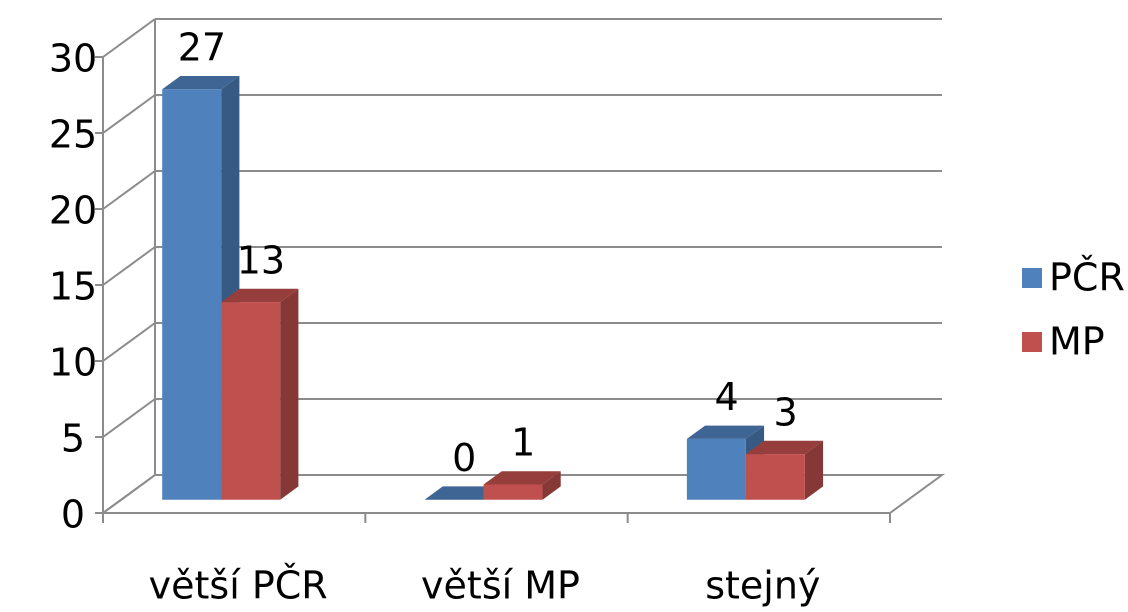 The image size is (1128, 612). Describe the element at coordinates (238, 586) in the screenshot. I see `x-tick-label: větší PČR` at that location.